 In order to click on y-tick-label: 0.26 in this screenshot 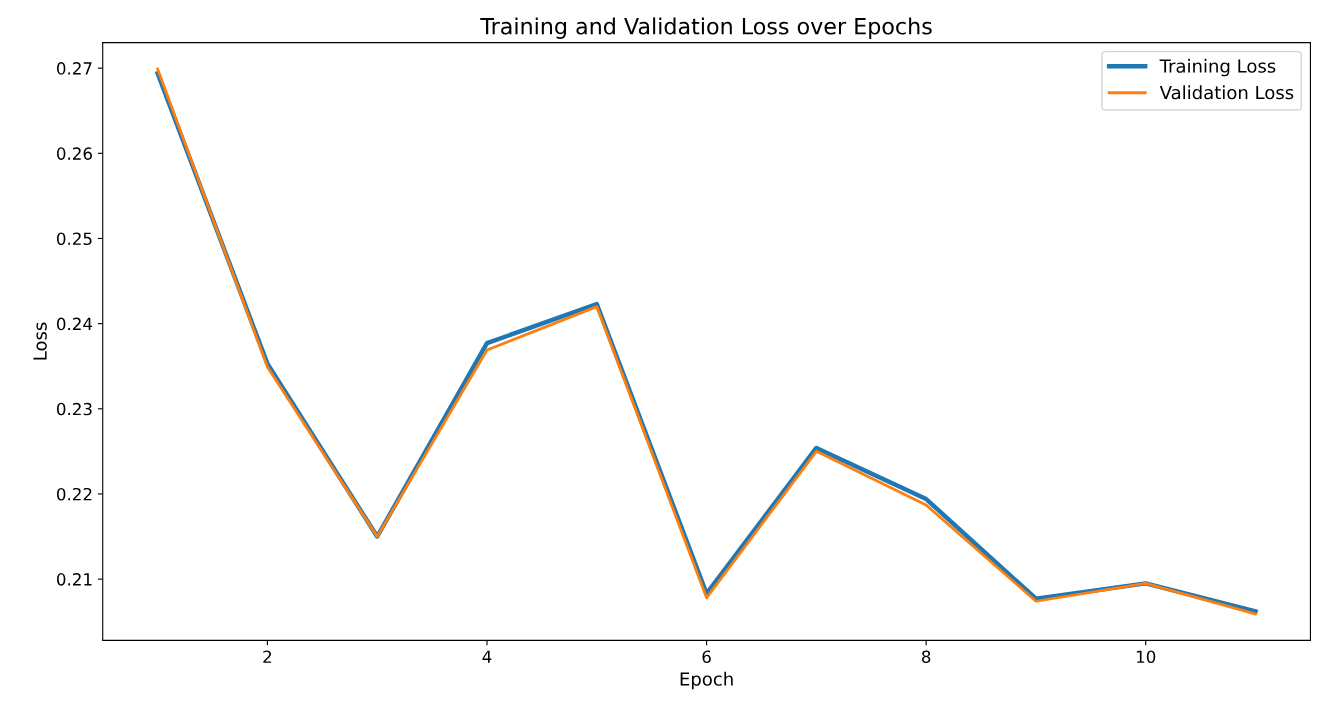, I will do `click(74, 153)`.